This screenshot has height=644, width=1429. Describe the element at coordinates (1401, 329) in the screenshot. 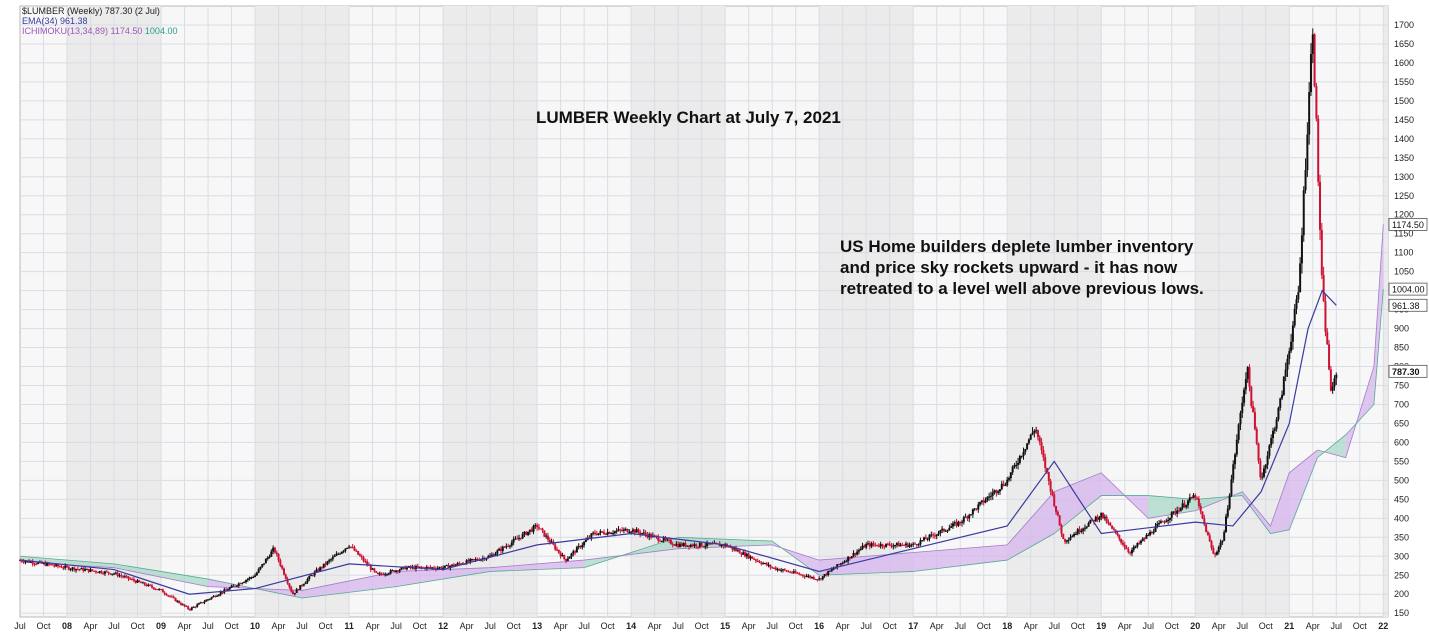

I see `y-tick-label: 900` at that location.